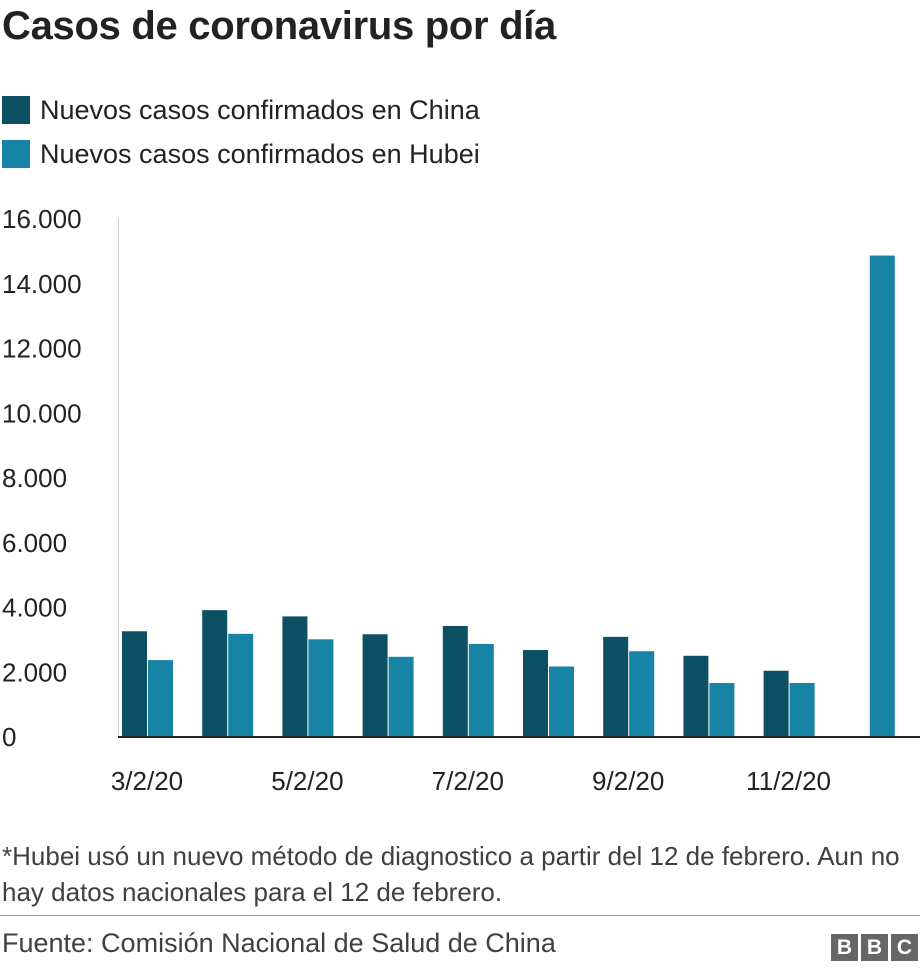  Describe the element at coordinates (34, 608) in the screenshot. I see `y-tick-label: 4.000` at that location.